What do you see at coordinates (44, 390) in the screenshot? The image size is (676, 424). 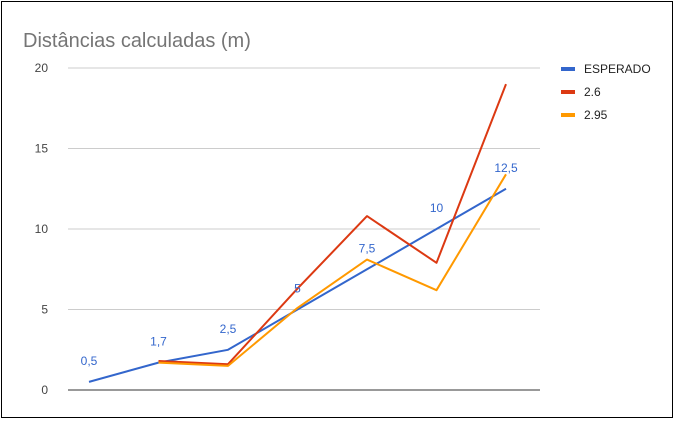 I see `y-tick-label: 0` at bounding box center [44, 390].